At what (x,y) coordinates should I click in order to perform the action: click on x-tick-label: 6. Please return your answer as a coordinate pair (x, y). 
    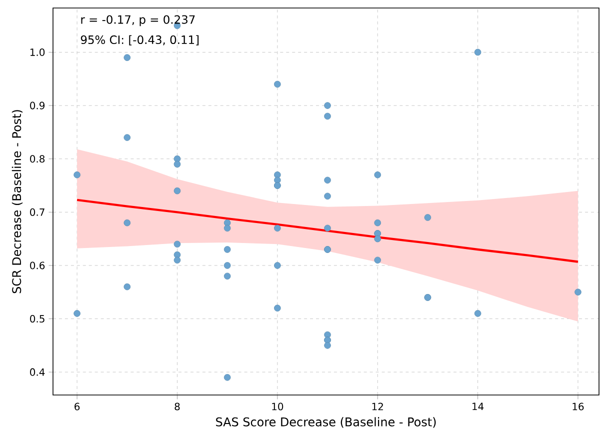
    Looking at the image, I should click on (77, 406).